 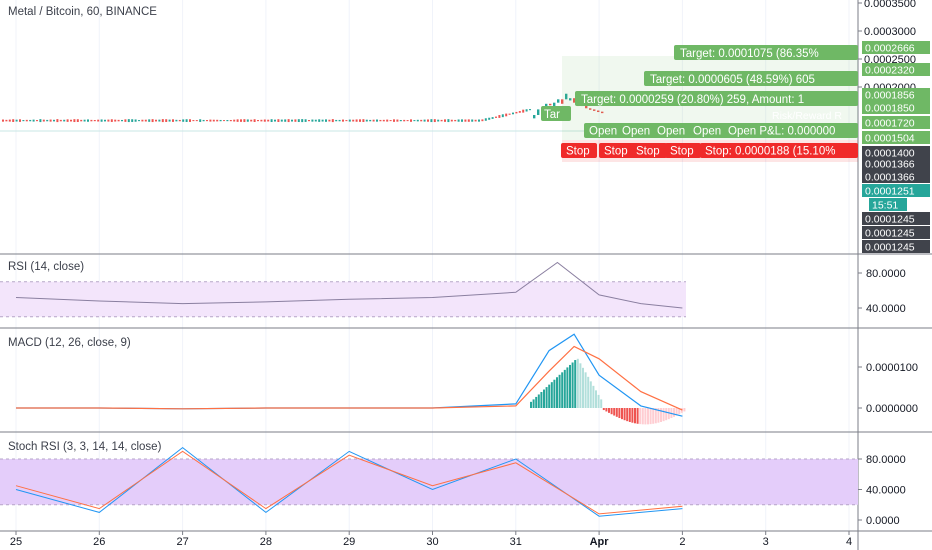 What do you see at coordinates (608, 391) in the screenshot?
I see `macd-histogram` at bounding box center [608, 391].